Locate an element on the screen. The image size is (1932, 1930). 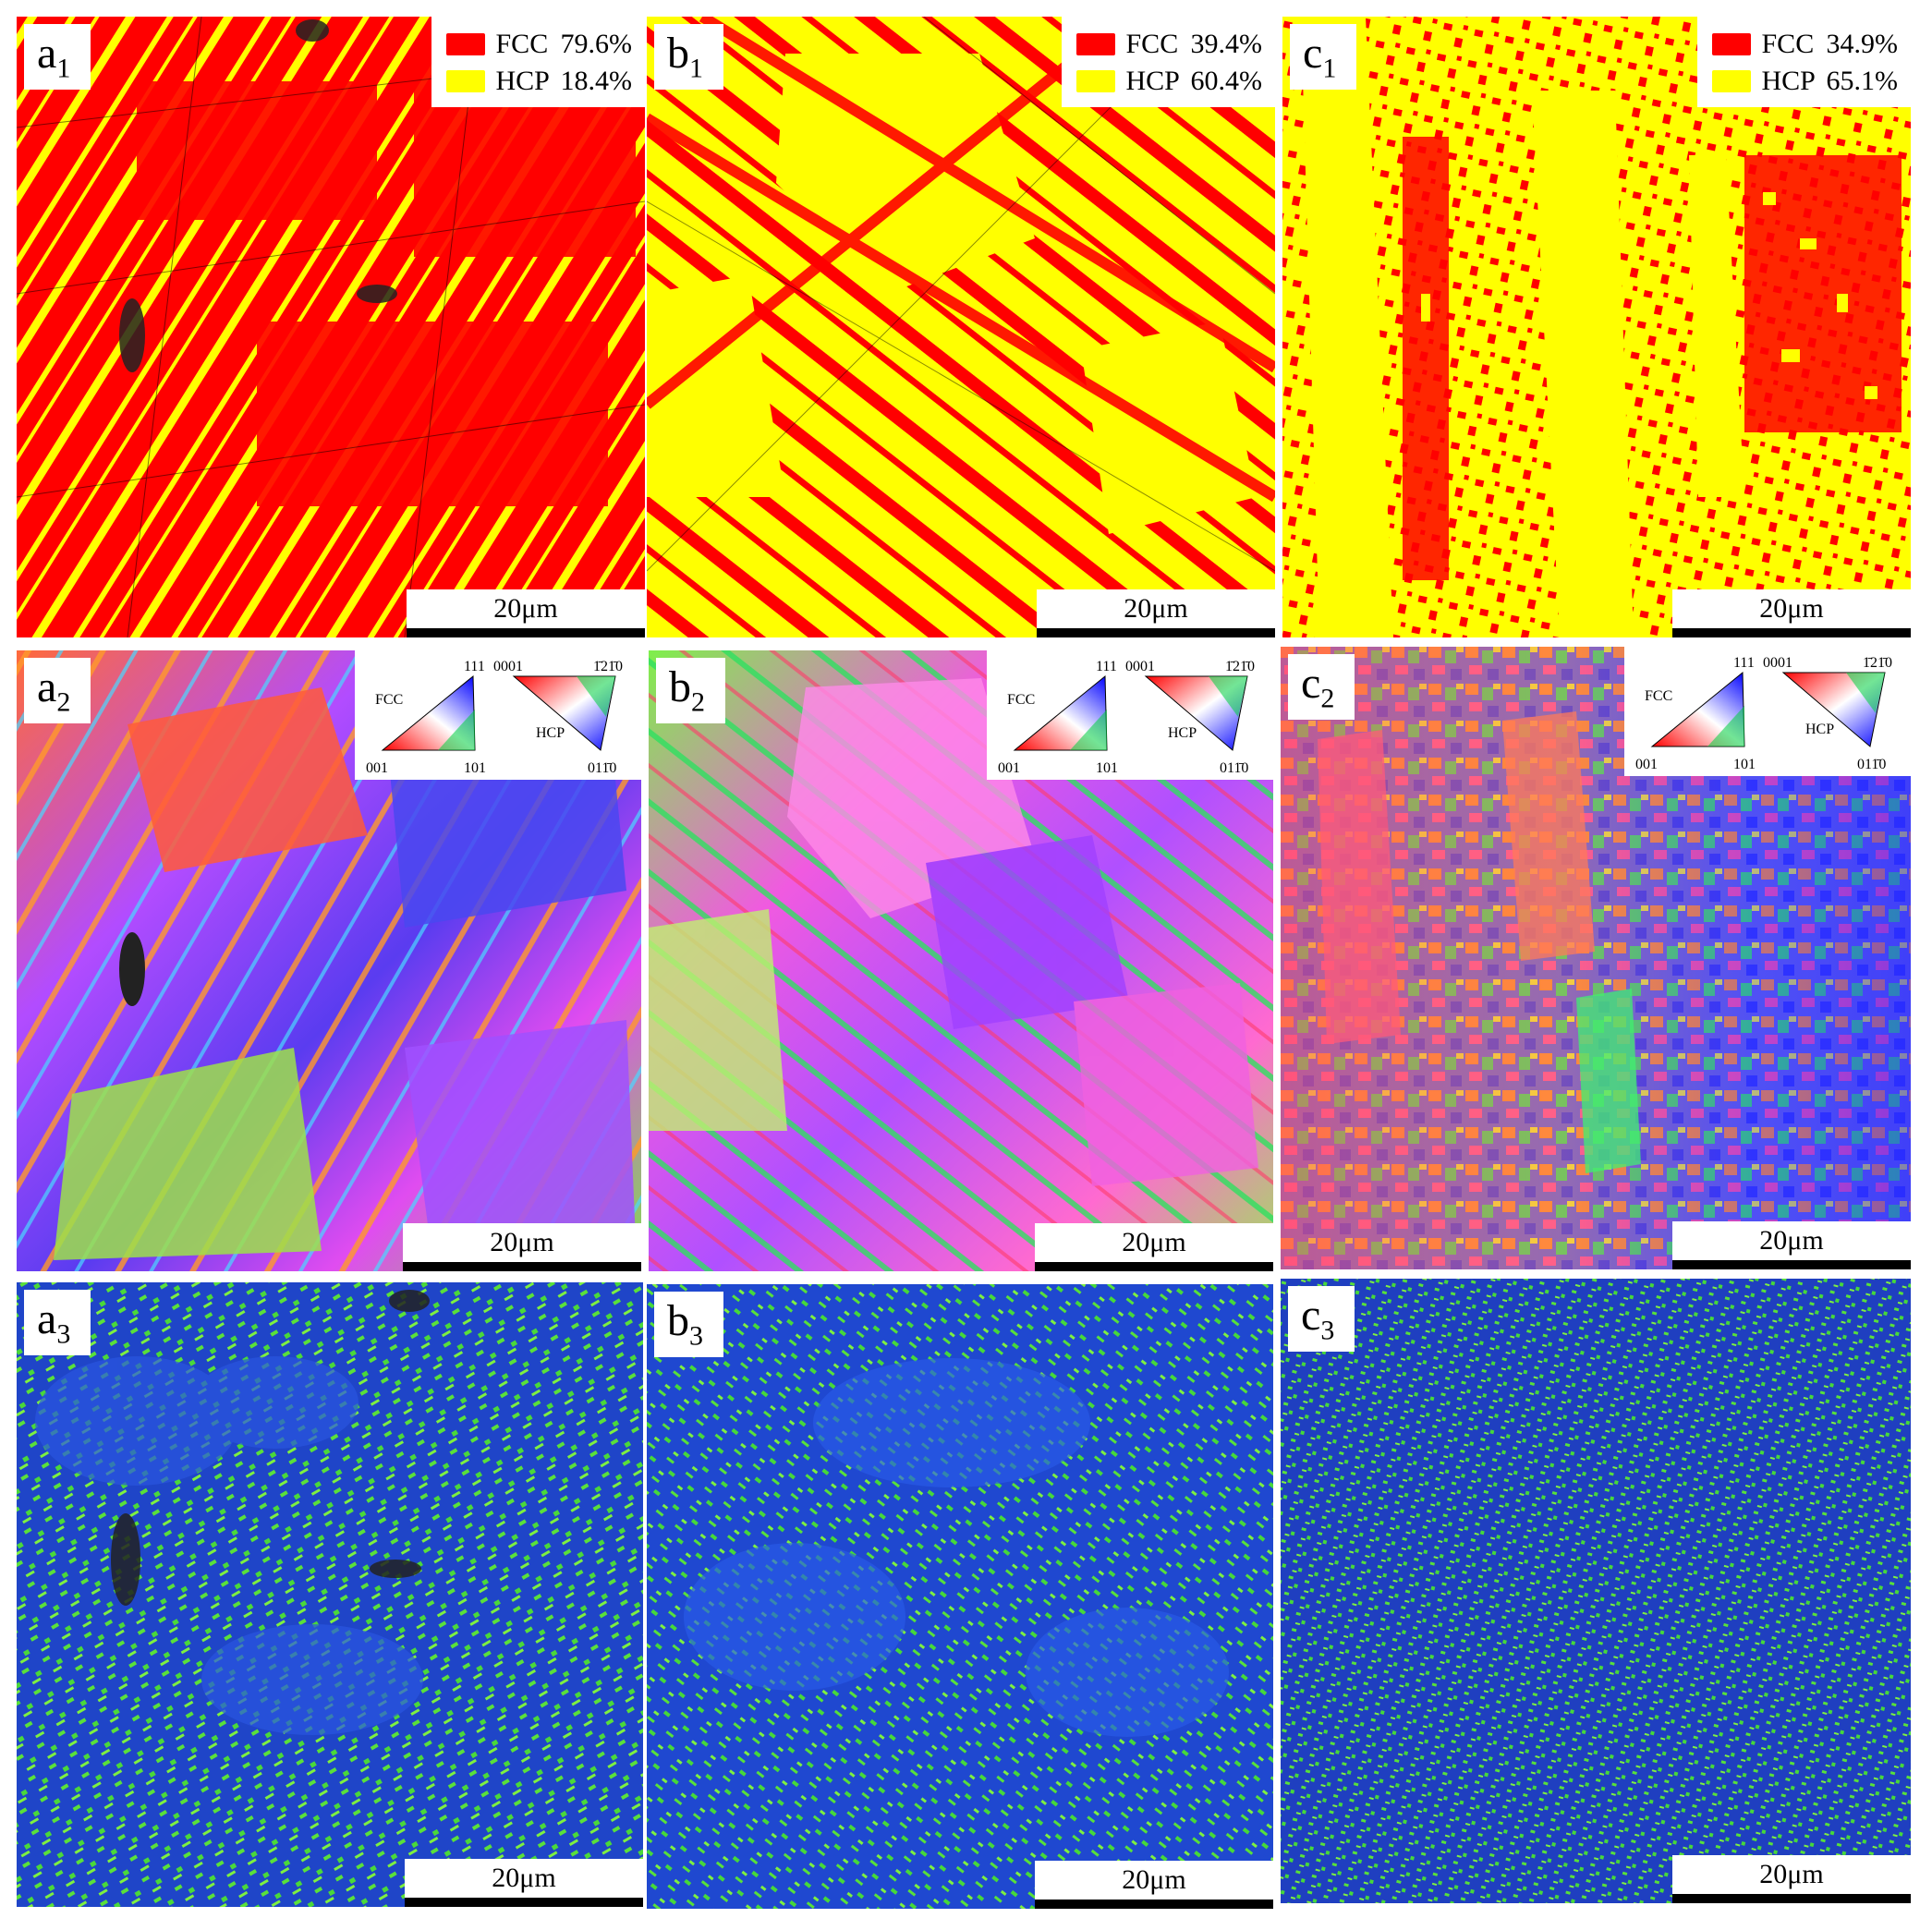
legend-value-hcp: 18.4% is located at coordinates (596, 81).